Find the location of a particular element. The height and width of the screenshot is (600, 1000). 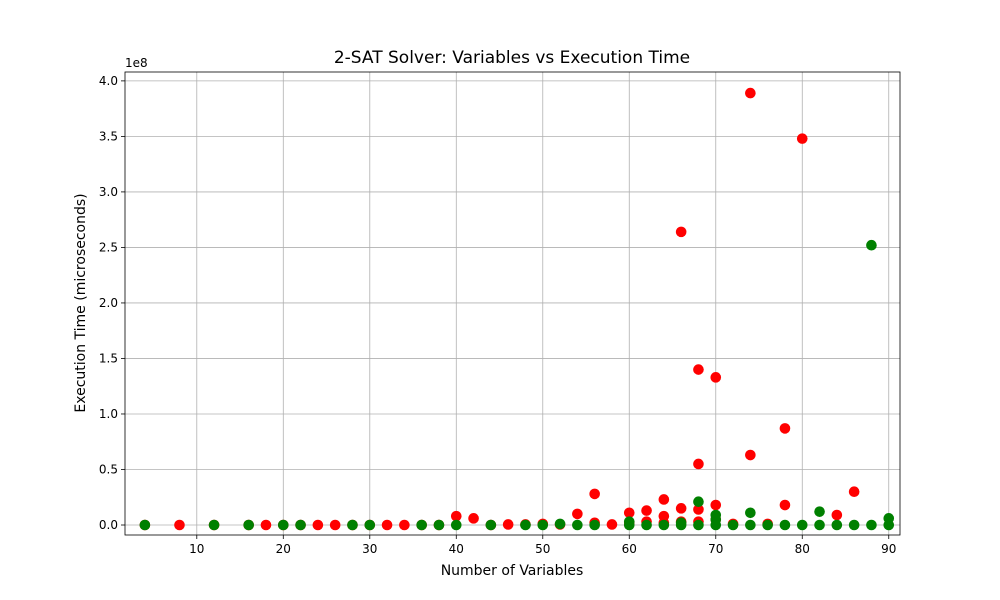

y-tick-label: 1.5 is located at coordinates (108, 358).